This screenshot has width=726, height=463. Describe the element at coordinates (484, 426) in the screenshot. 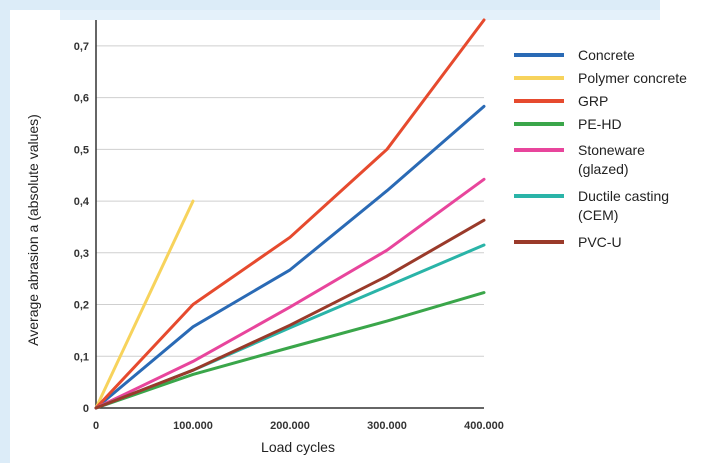

I see `x-tick-label: 400.000` at that location.